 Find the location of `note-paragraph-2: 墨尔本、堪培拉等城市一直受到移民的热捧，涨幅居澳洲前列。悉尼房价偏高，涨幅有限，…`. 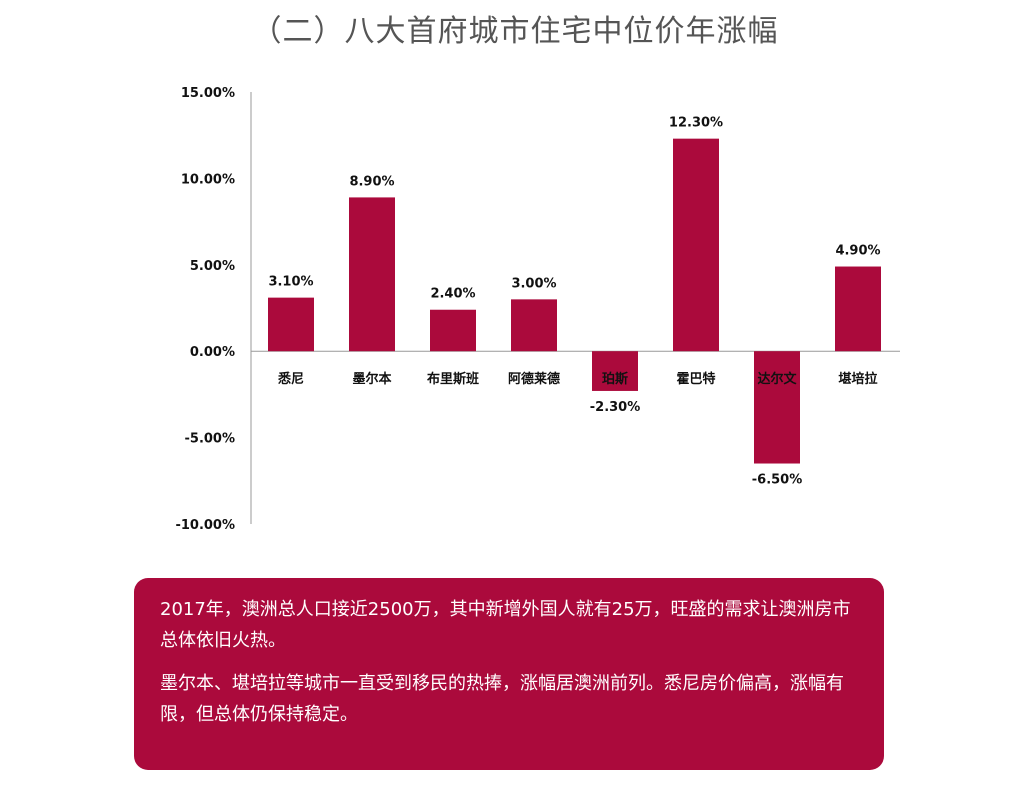

note-paragraph-2: 墨尔本、堪培拉等城市一直受到移民的热捧，涨幅居澳洲前列。悉尼房价偏高，涨幅有限，… is located at coordinates (502, 699).